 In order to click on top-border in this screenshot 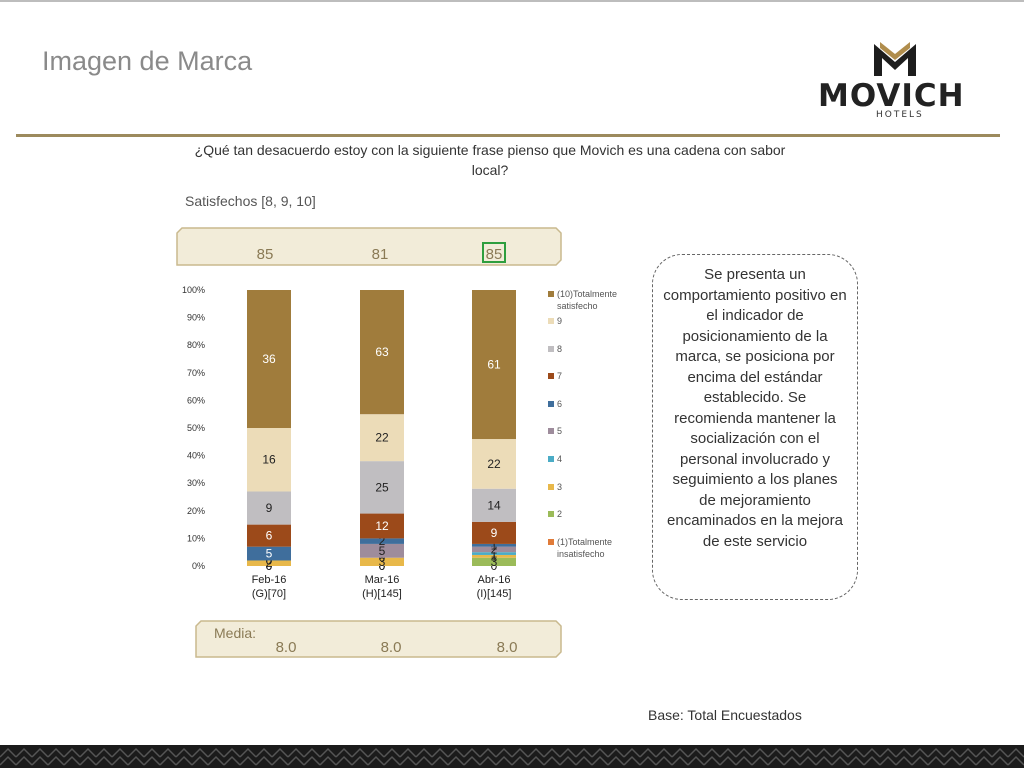, I will do `click(512, 1)`.